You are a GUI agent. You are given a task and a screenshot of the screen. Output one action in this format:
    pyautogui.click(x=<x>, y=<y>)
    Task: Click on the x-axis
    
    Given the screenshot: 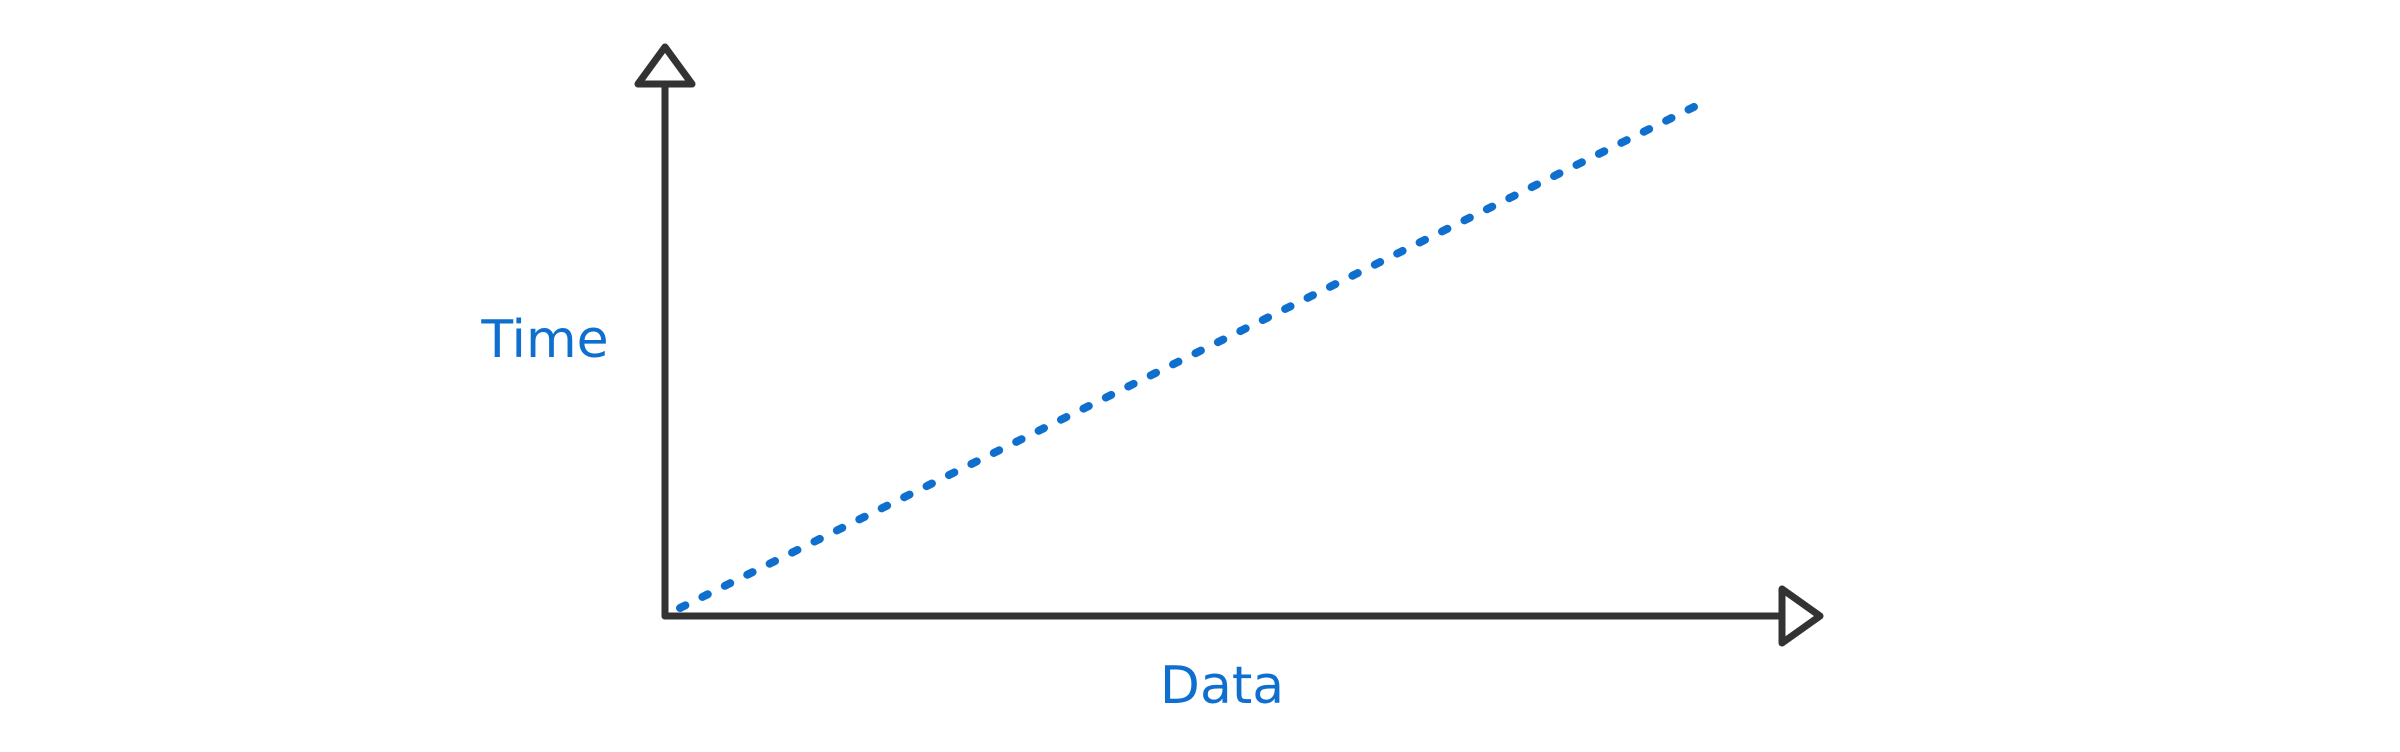 What is the action you would take?
    pyautogui.click(x=1242, y=616)
    